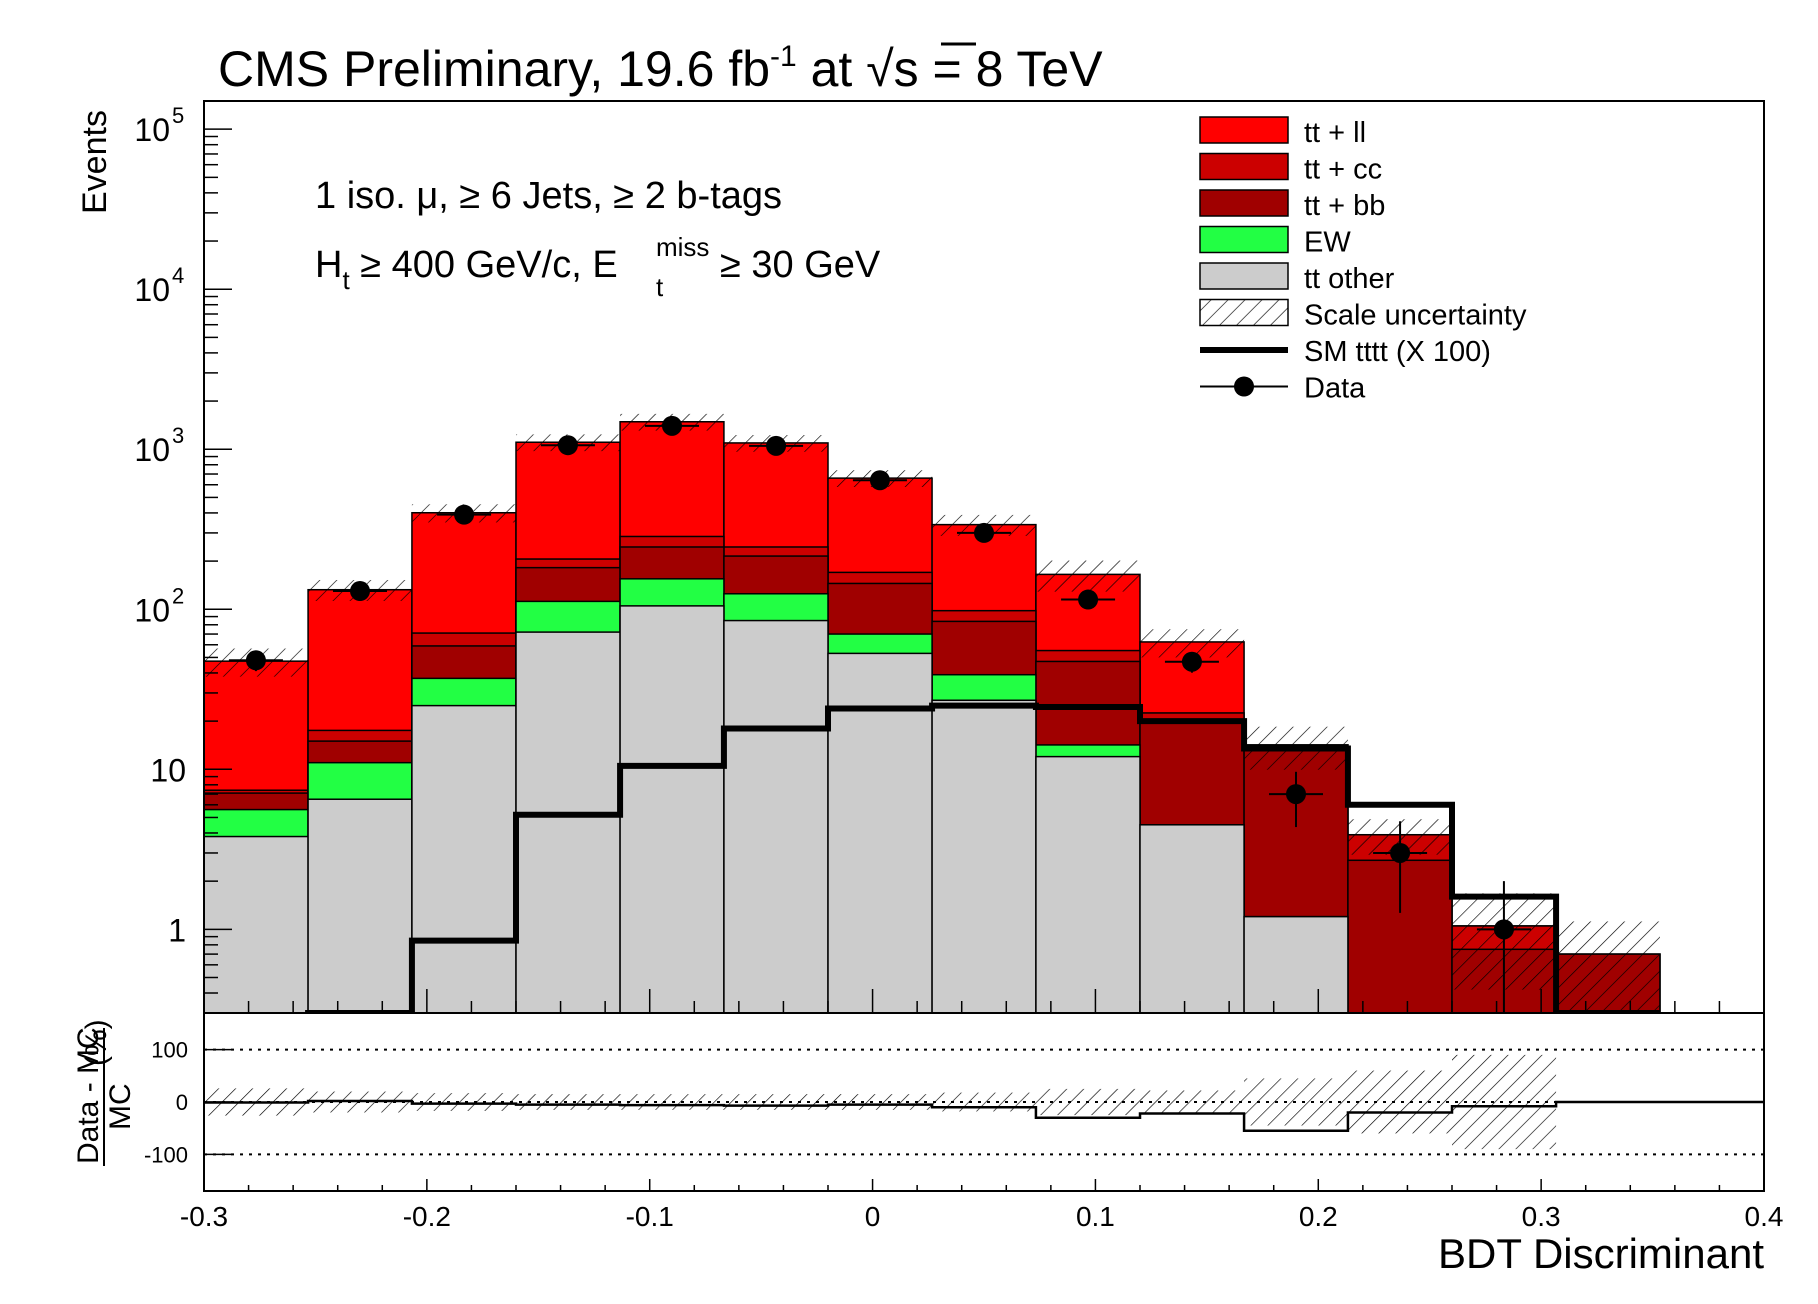  I want to click on x-tick-label-0-1: -0.1, so click(650, 1216).